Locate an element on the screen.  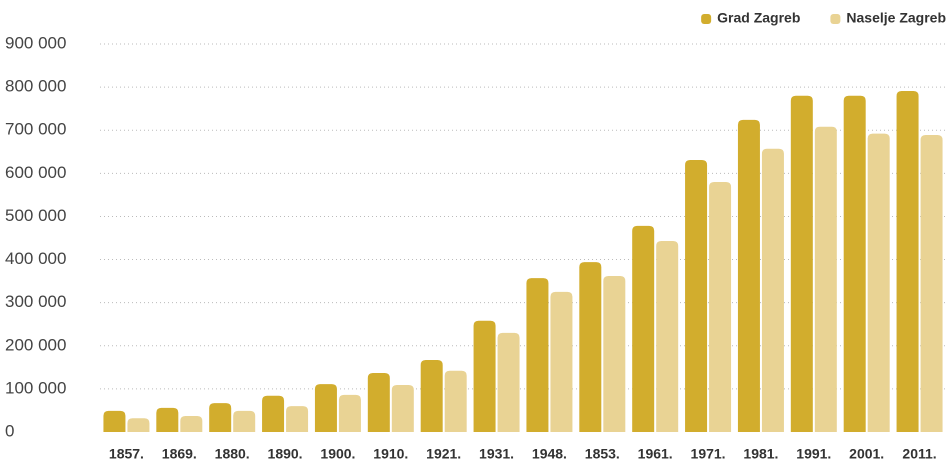
x-tick-label: 1900. is located at coordinates (337, 454).